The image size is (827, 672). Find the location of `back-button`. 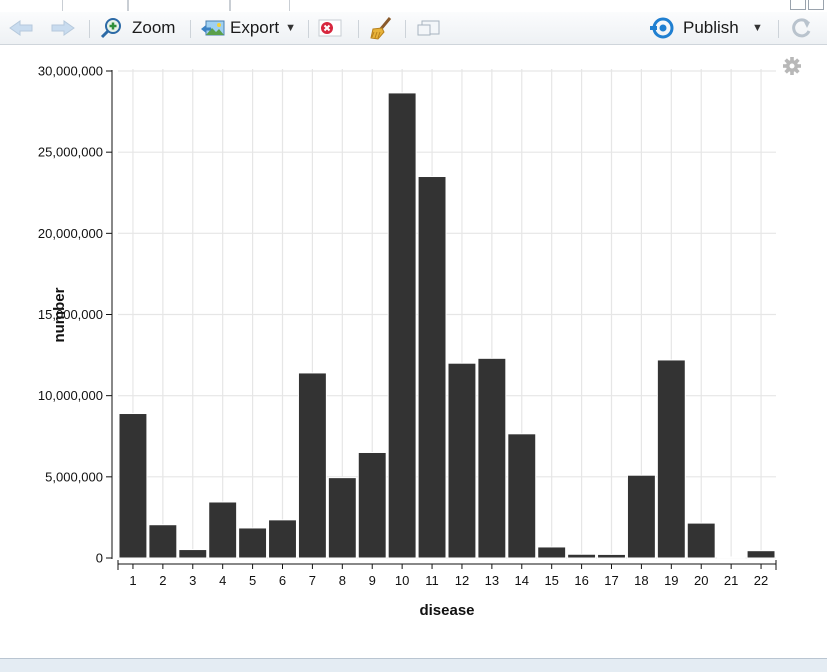

back-button is located at coordinates (21, 28).